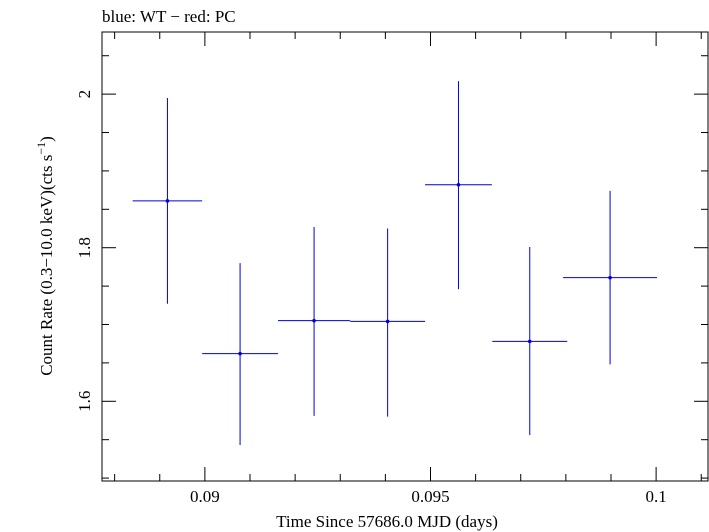 This screenshot has width=709, height=532. I want to click on y-tick-label: 1.8, so click(84, 247).